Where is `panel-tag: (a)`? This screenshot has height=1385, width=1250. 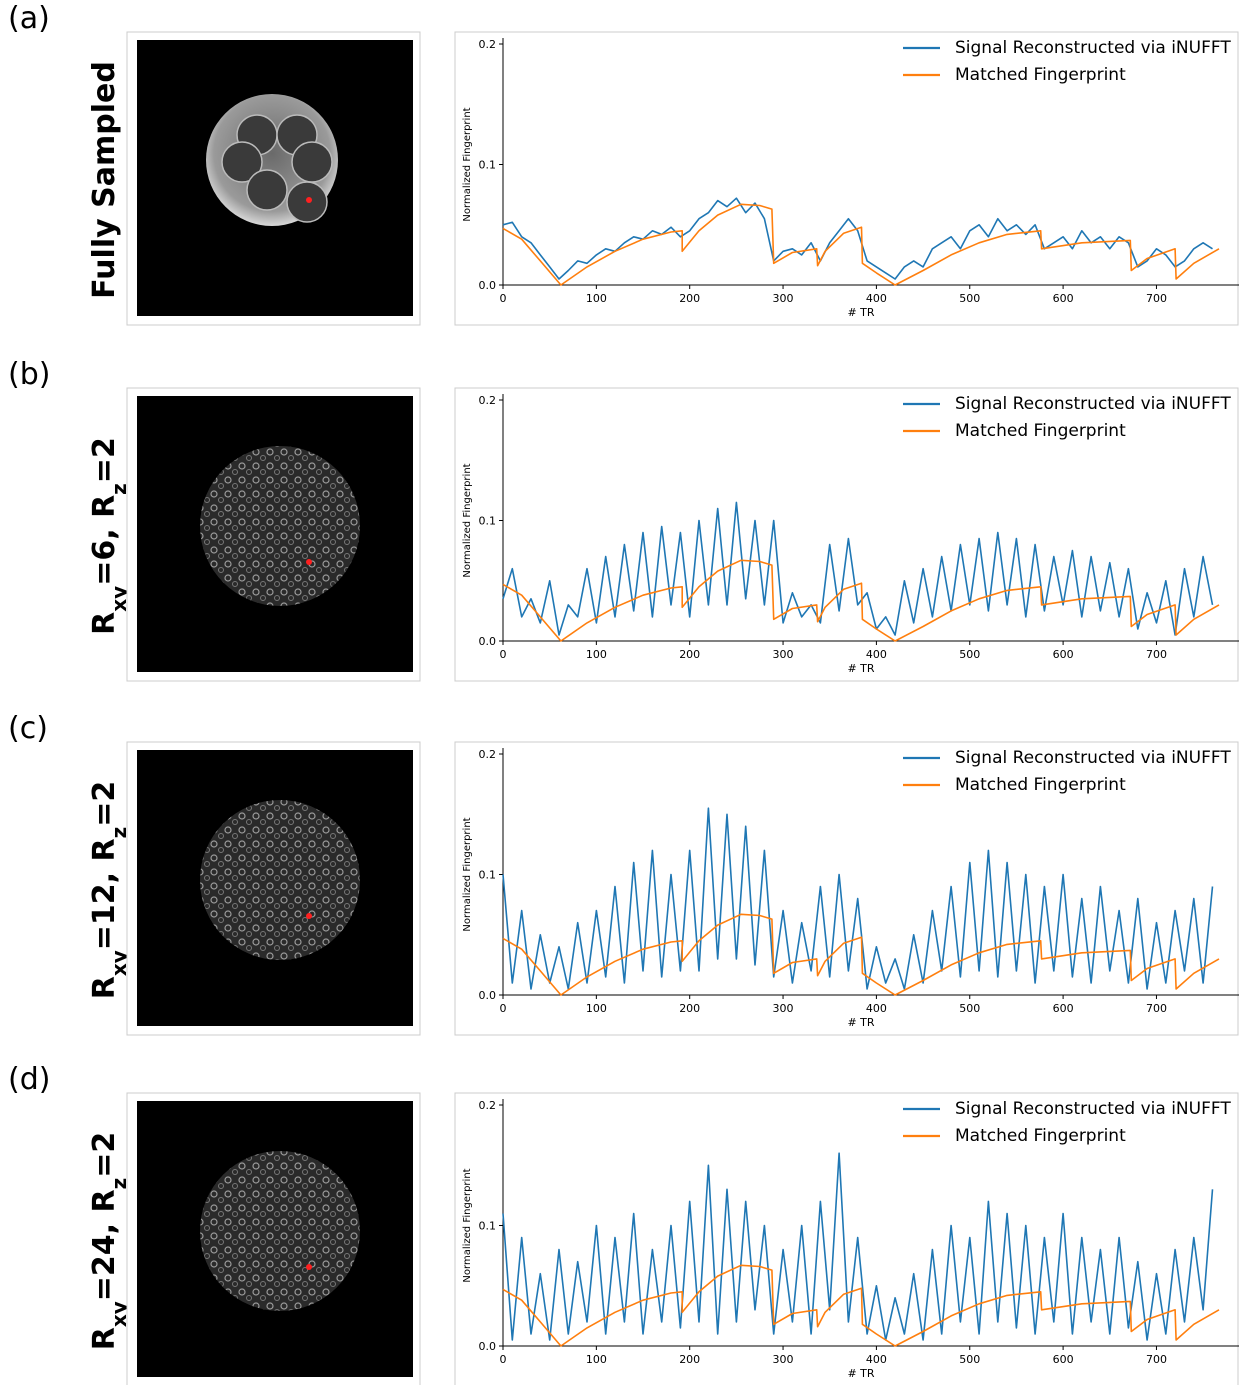
panel-tag: (a) is located at coordinates (29, 18).